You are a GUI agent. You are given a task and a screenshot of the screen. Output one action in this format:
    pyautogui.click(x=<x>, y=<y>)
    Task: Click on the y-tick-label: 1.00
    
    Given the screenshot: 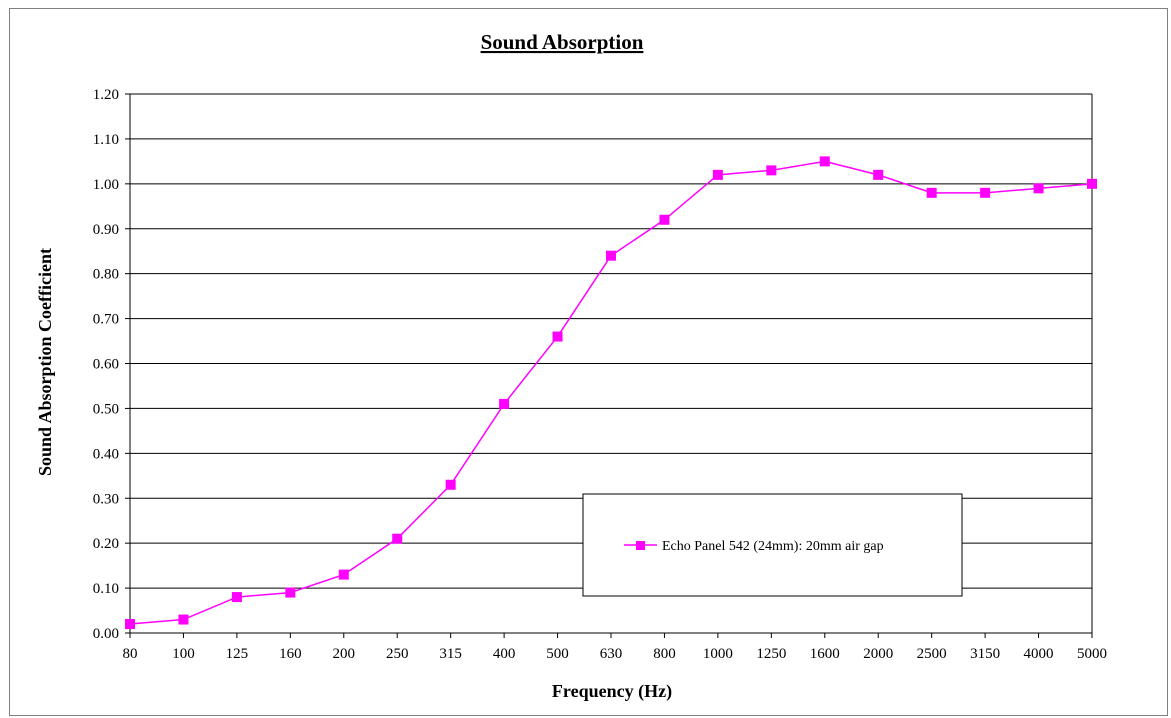 What is the action you would take?
    pyautogui.click(x=106, y=185)
    